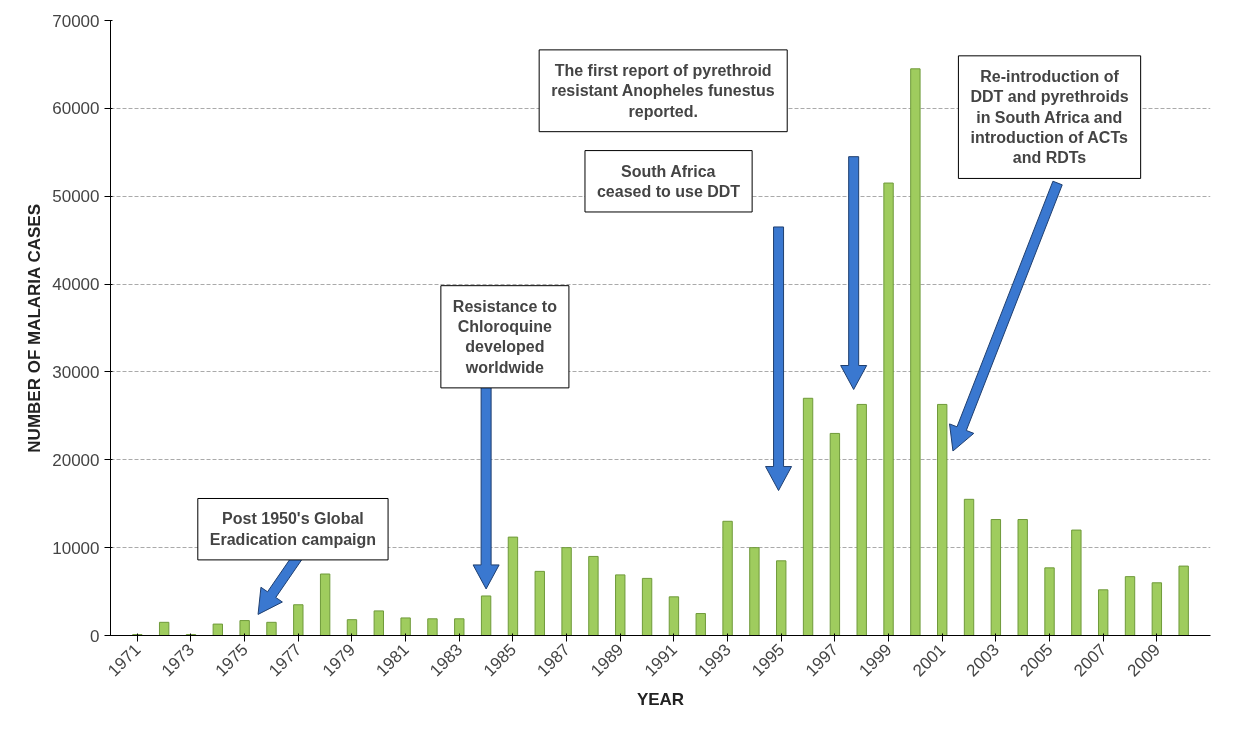 The image size is (1236, 755). I want to click on annotation: Resistance to Chloroquine developed worldwide, so click(505, 336).